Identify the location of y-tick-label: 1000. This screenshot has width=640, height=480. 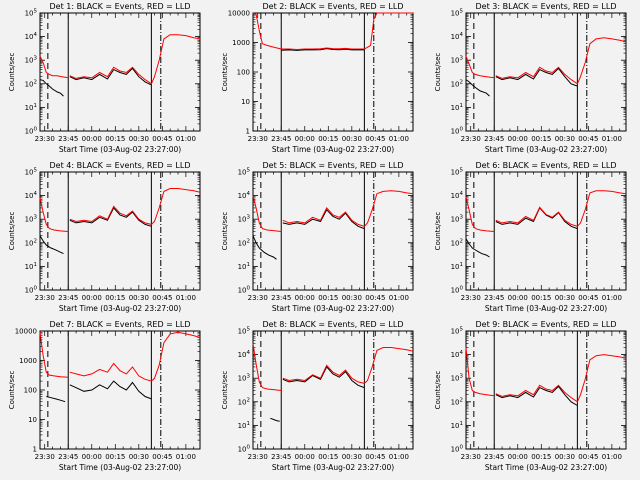
(28, 361).